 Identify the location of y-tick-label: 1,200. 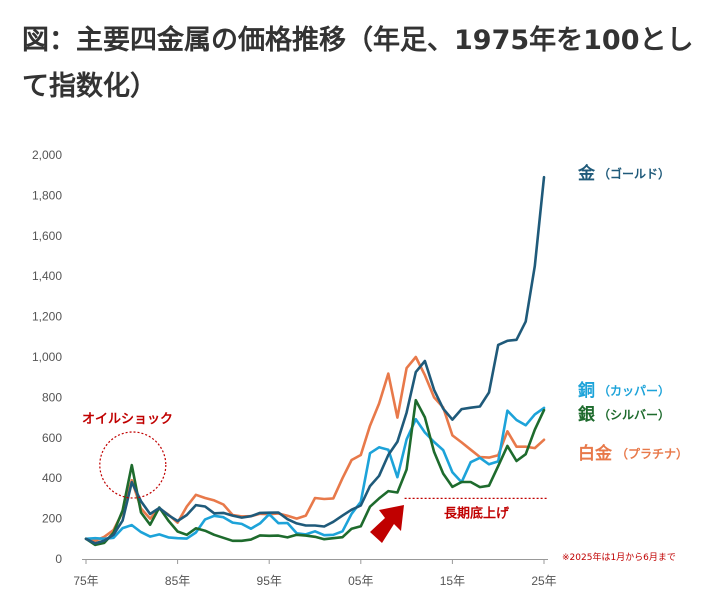
(47, 317).